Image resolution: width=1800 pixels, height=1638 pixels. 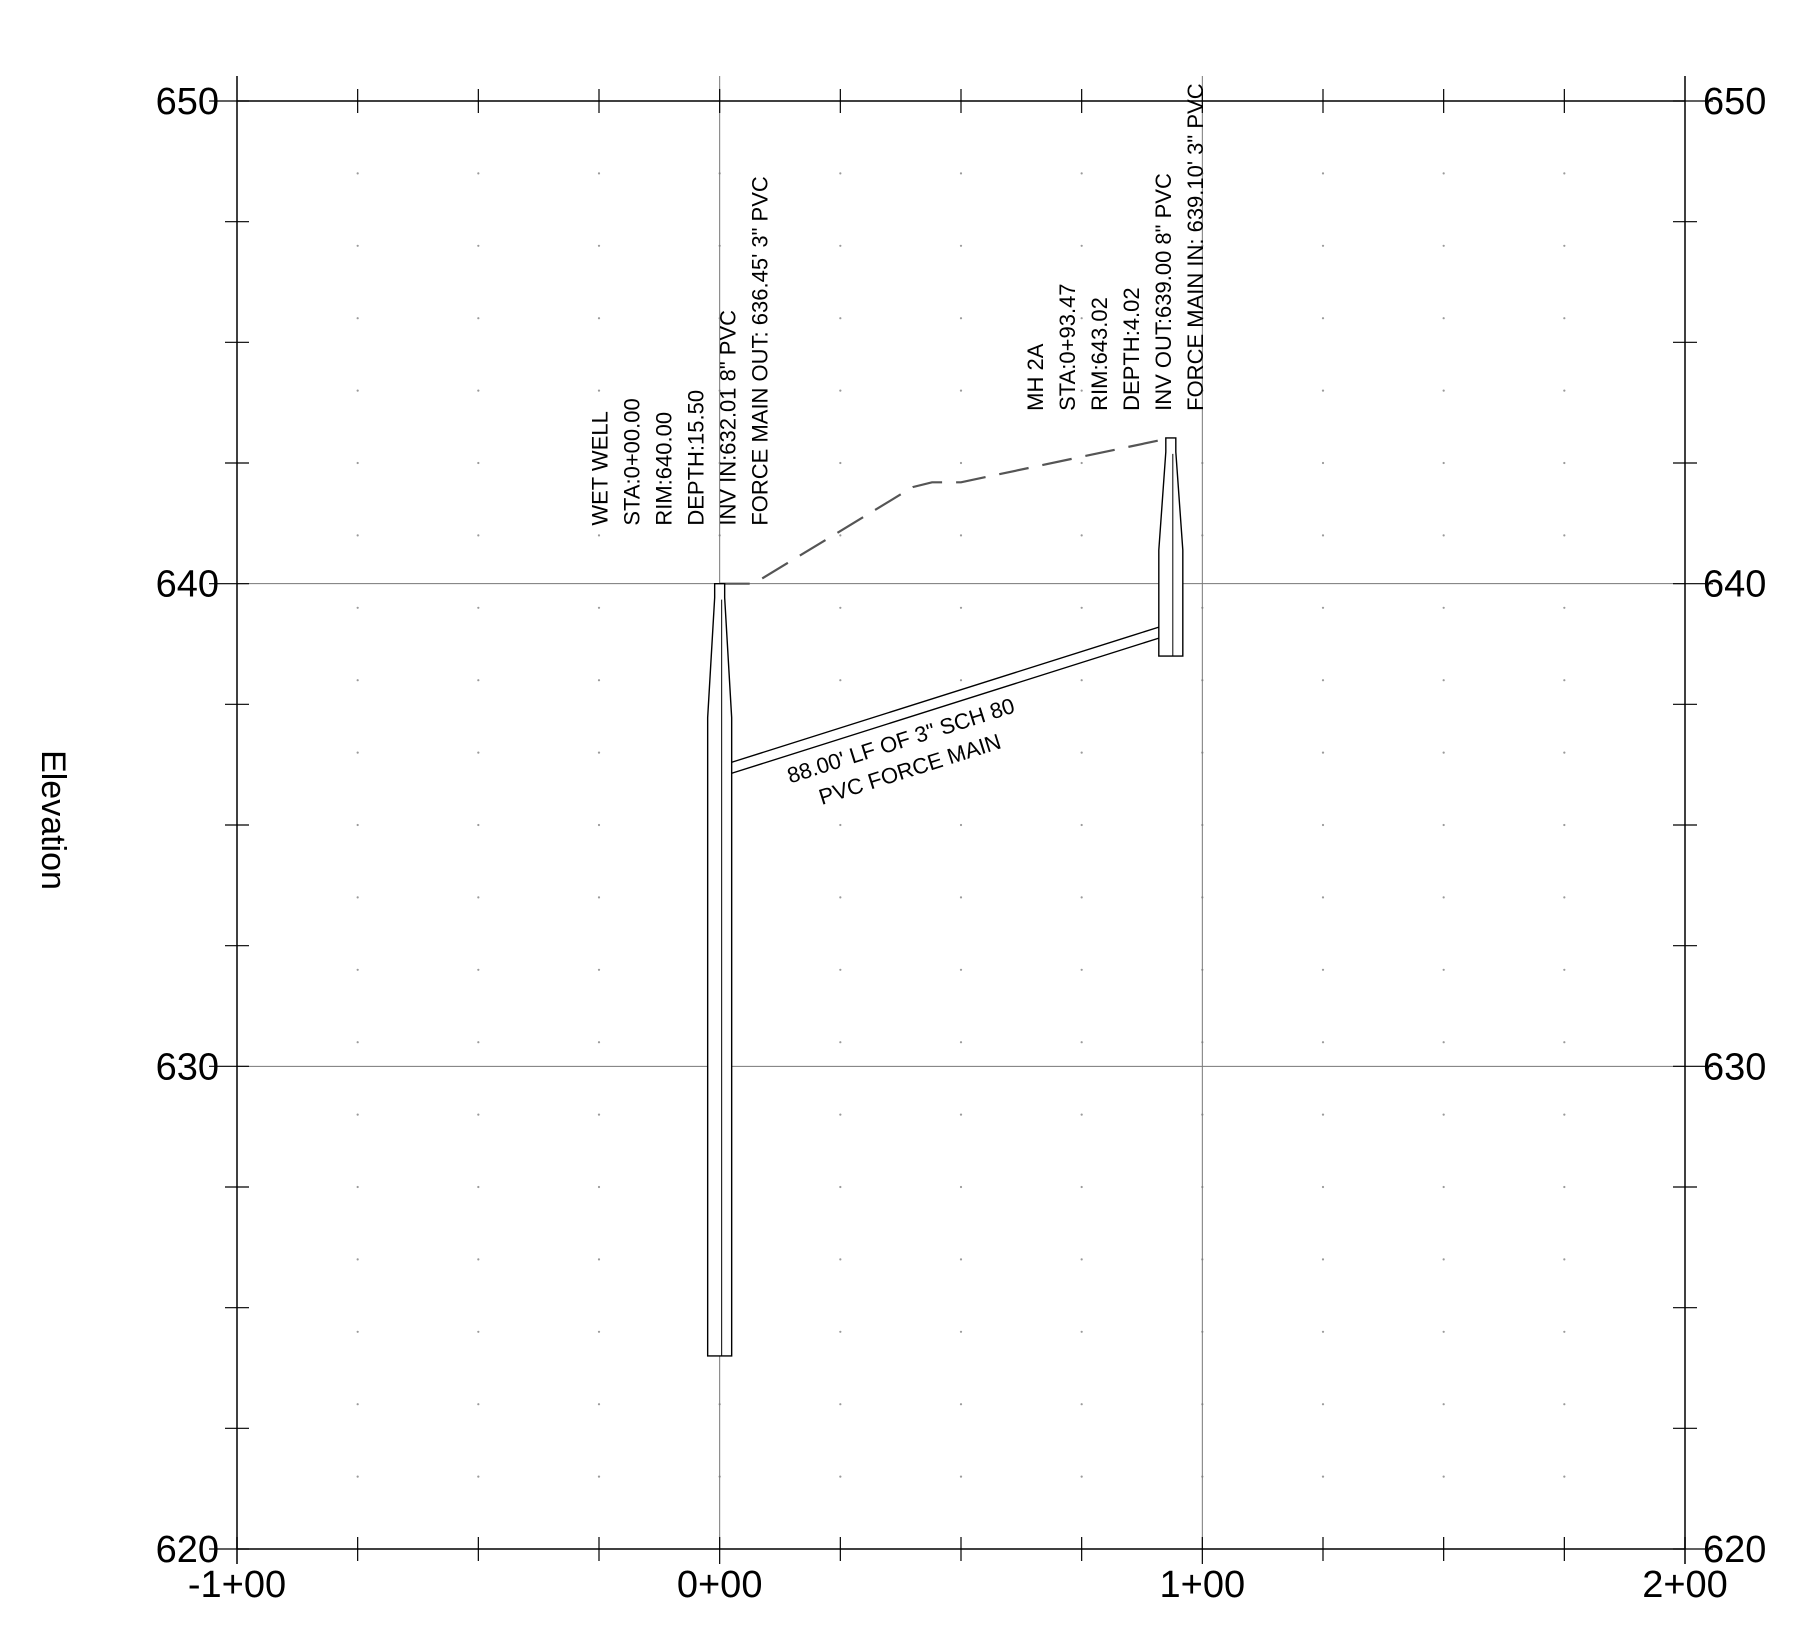 What do you see at coordinates (187, 1550) in the screenshot?
I see `y-tick-label-left: 620` at bounding box center [187, 1550].